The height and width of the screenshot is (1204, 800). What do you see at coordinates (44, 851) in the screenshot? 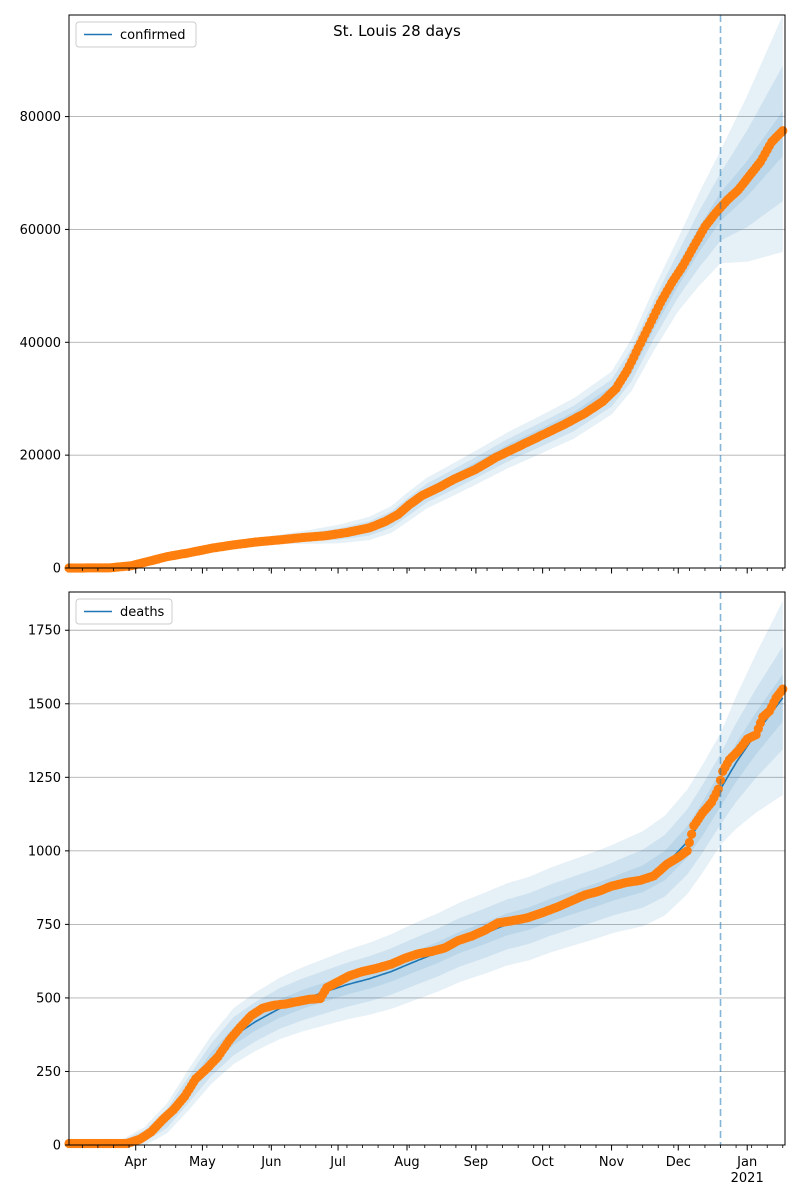
I see `y-tick-label: 1000` at bounding box center [44, 851].